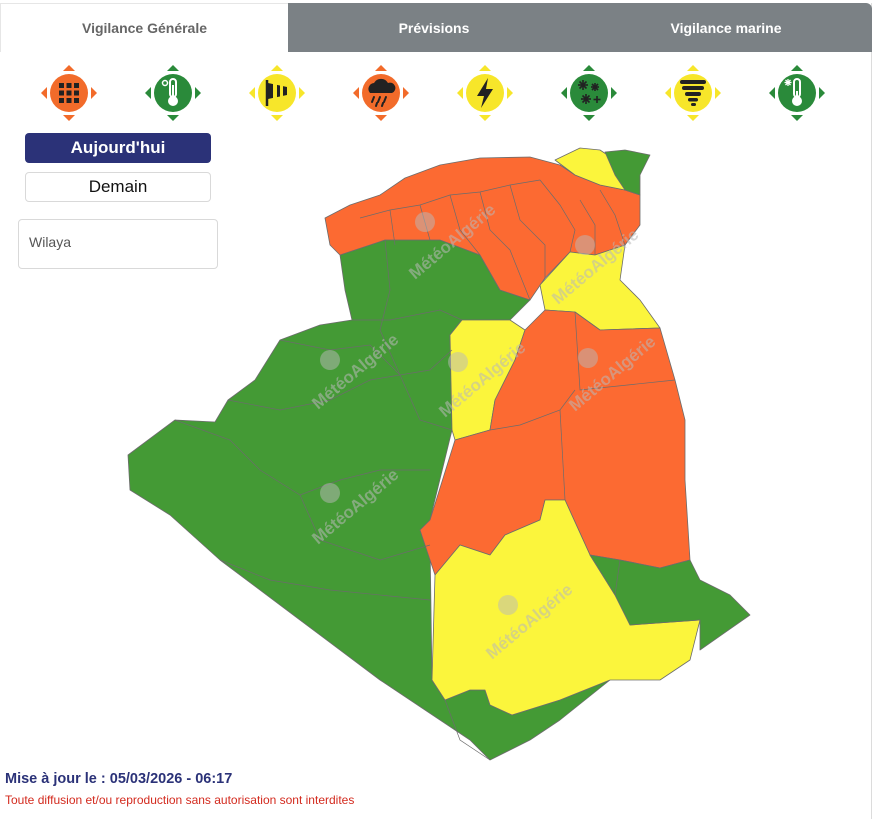 The width and height of the screenshot is (880, 821). I want to click on hazard-rain-cloud-icon, so click(381, 93).